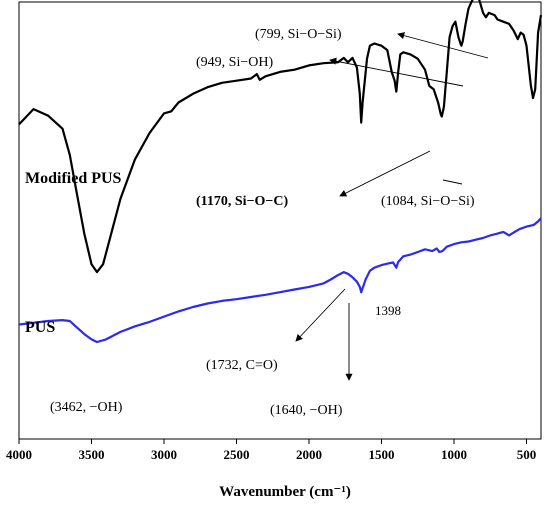 The width and height of the screenshot is (550, 505). Describe the element at coordinates (19, 454) in the screenshot. I see `x-tick-label-4000: 4000` at that location.